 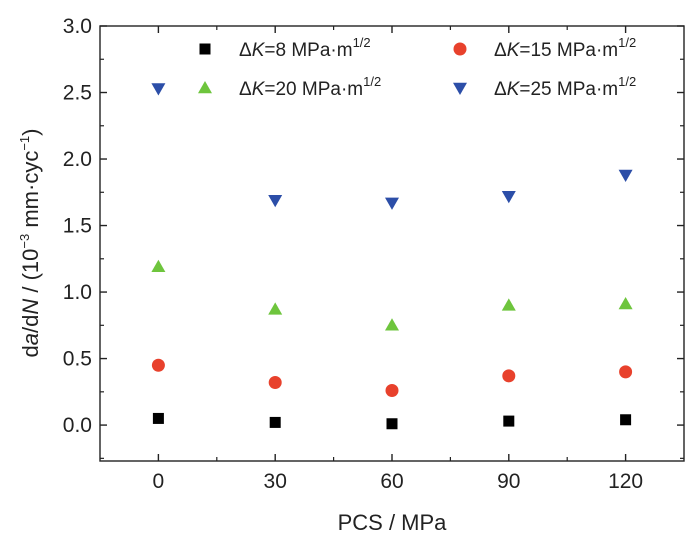 I want to click on legend-label: ΔK=15 MPa·m1/2, so click(x=565, y=48).